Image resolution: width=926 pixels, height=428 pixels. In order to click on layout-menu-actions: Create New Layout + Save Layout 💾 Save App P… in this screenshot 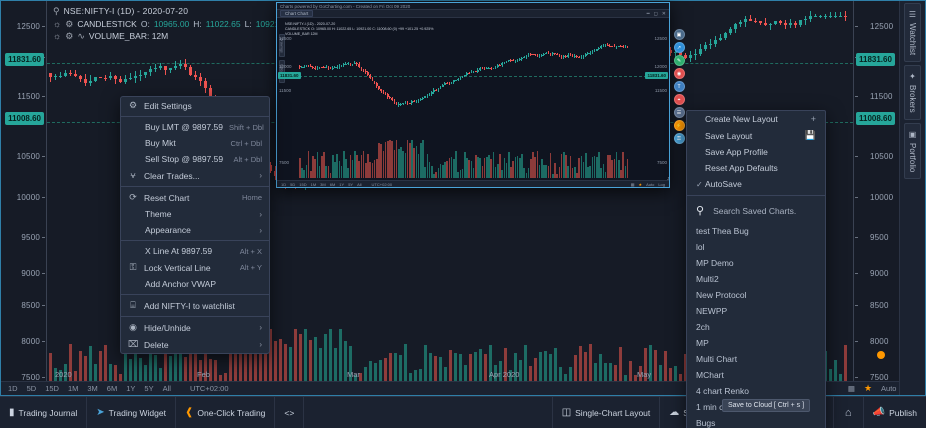, I will do `click(756, 151)`.